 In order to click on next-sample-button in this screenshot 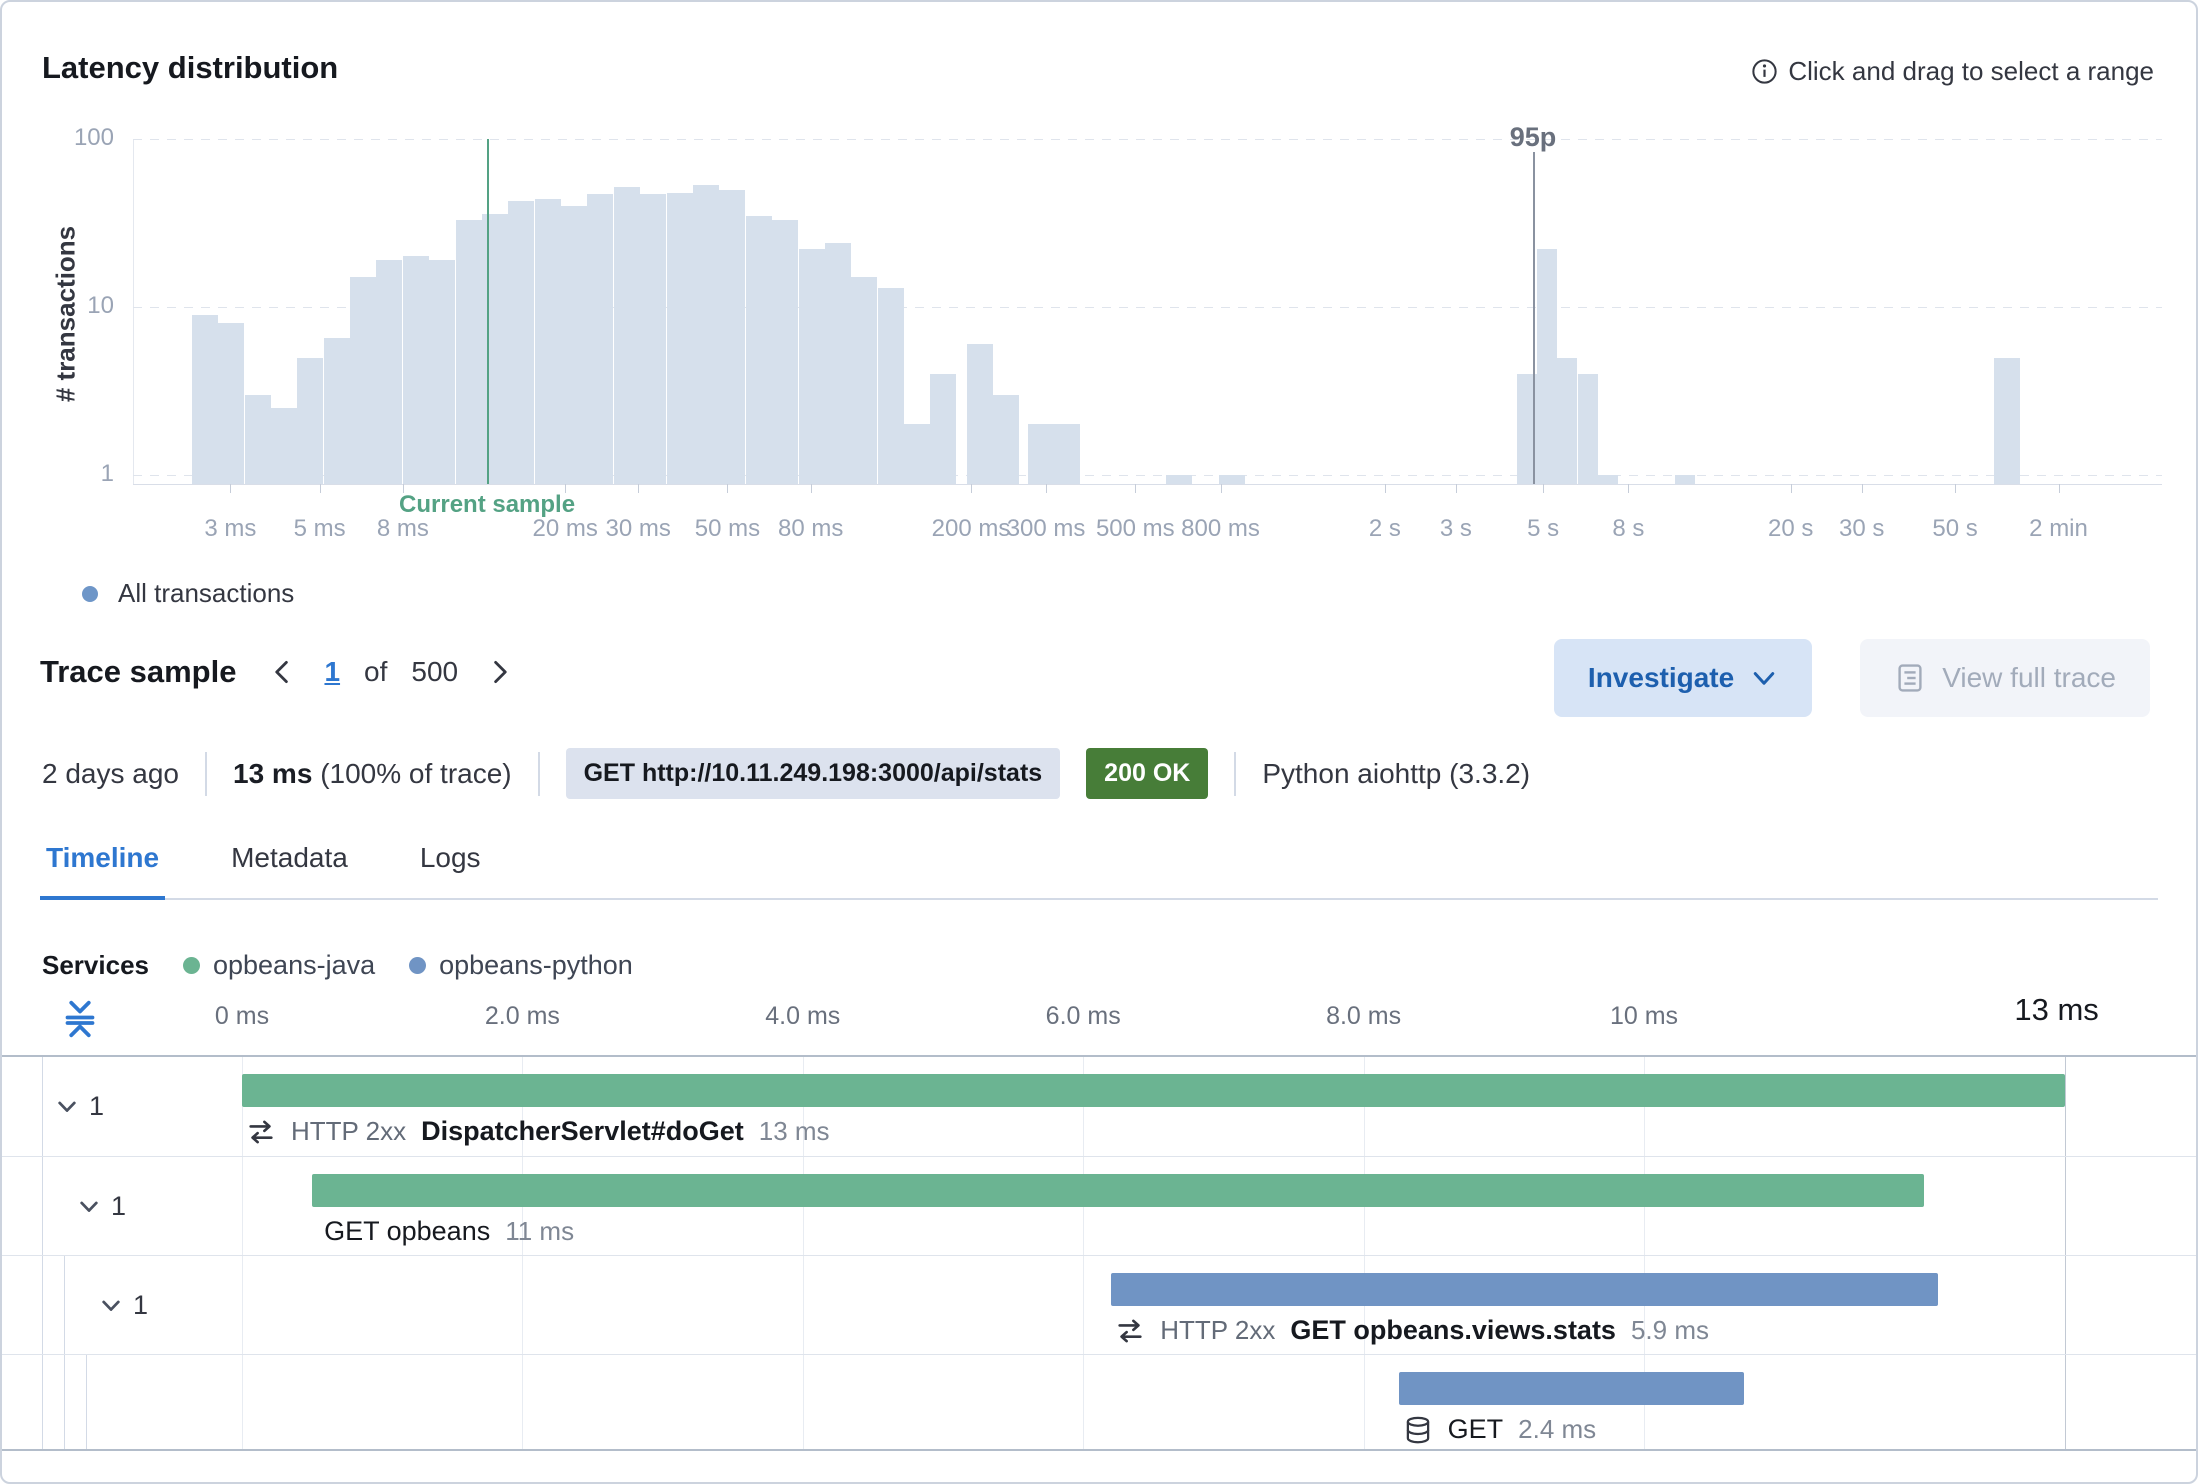, I will do `click(500, 672)`.